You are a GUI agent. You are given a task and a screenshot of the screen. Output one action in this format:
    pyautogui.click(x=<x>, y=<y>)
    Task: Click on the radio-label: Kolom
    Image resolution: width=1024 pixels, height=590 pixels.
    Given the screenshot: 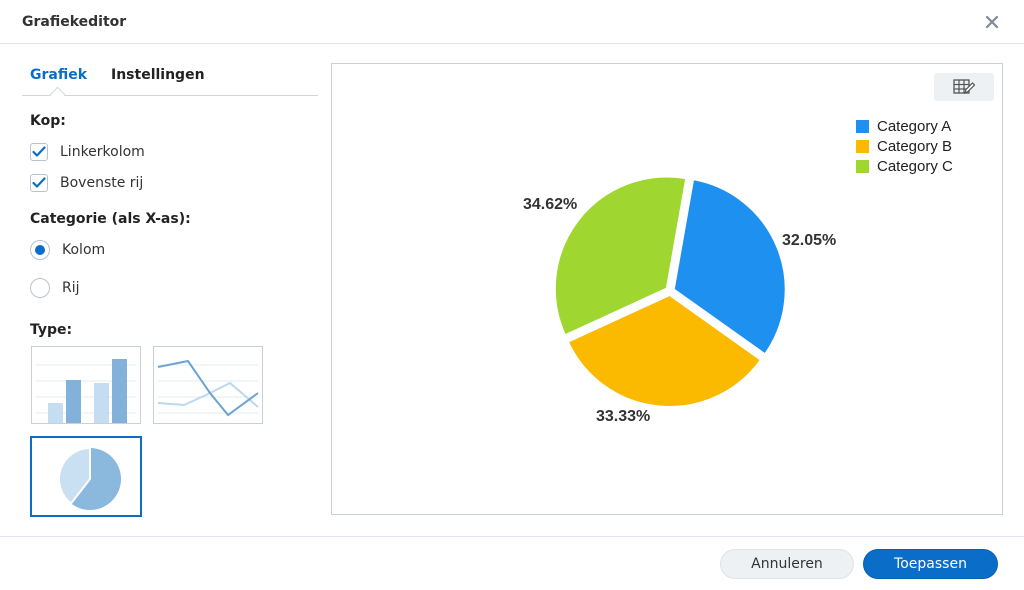 What is the action you would take?
    pyautogui.click(x=84, y=250)
    